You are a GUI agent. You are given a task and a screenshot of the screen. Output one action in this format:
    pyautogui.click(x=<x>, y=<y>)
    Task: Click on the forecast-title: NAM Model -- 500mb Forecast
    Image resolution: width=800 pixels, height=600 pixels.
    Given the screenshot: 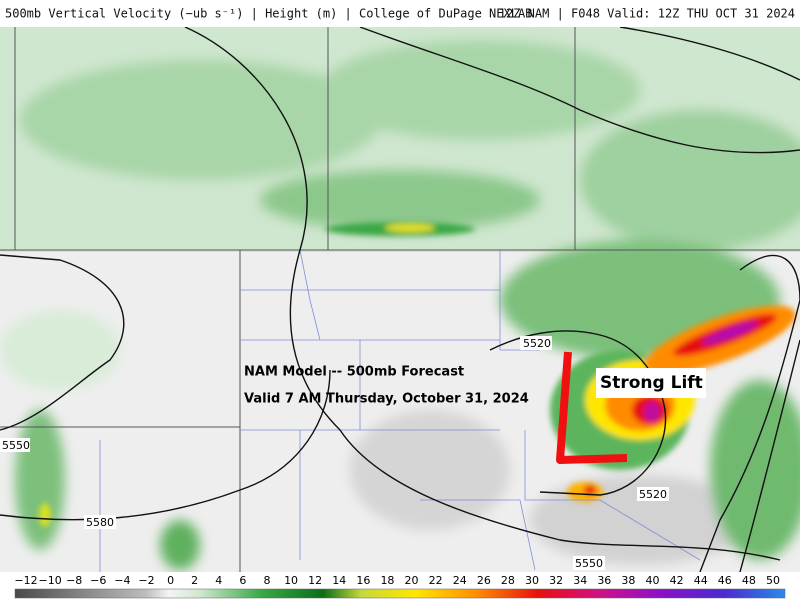 What is the action you would take?
    pyautogui.click(x=354, y=372)
    